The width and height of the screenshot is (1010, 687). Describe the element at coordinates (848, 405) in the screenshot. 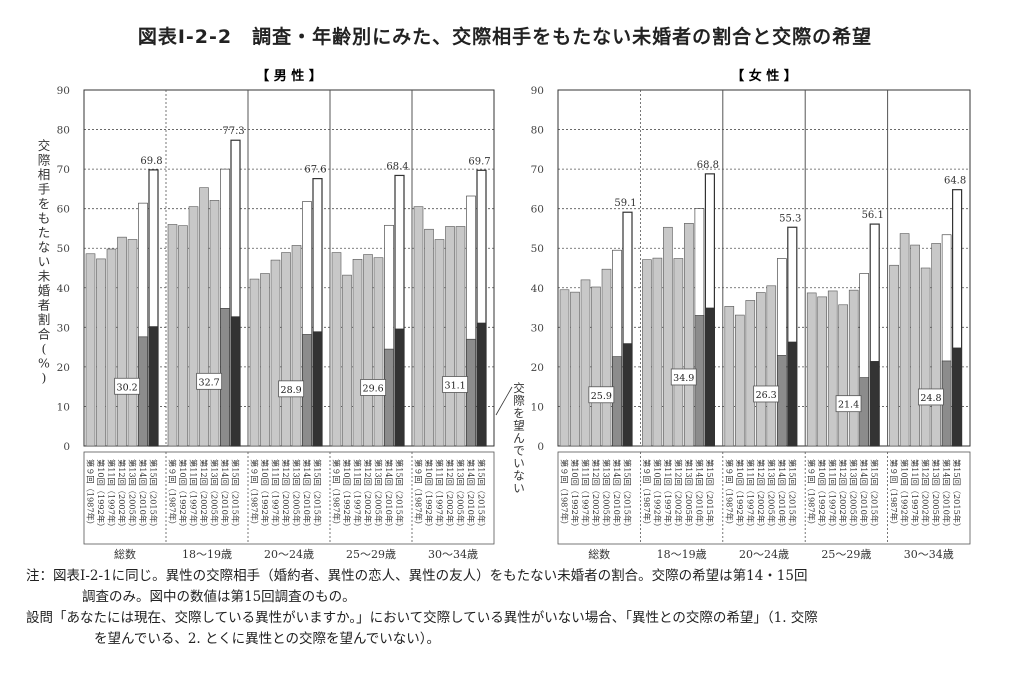

I see `female-inner-label: 21.4` at that location.